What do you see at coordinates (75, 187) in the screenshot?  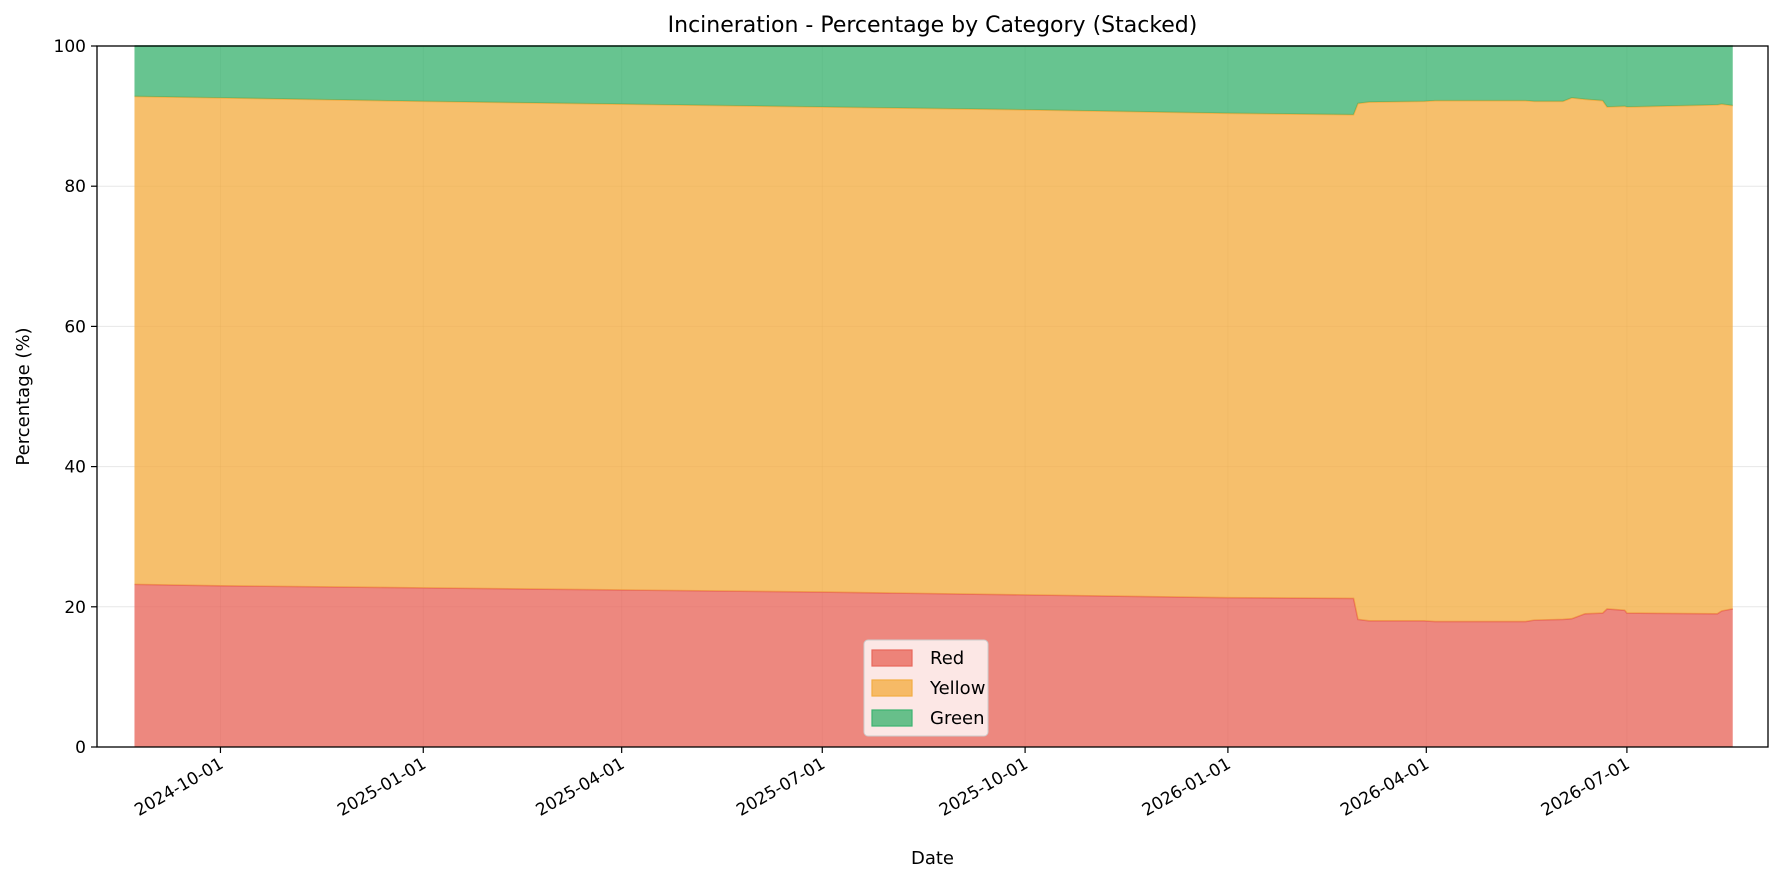 I see `y-tick-label: 80` at bounding box center [75, 187].